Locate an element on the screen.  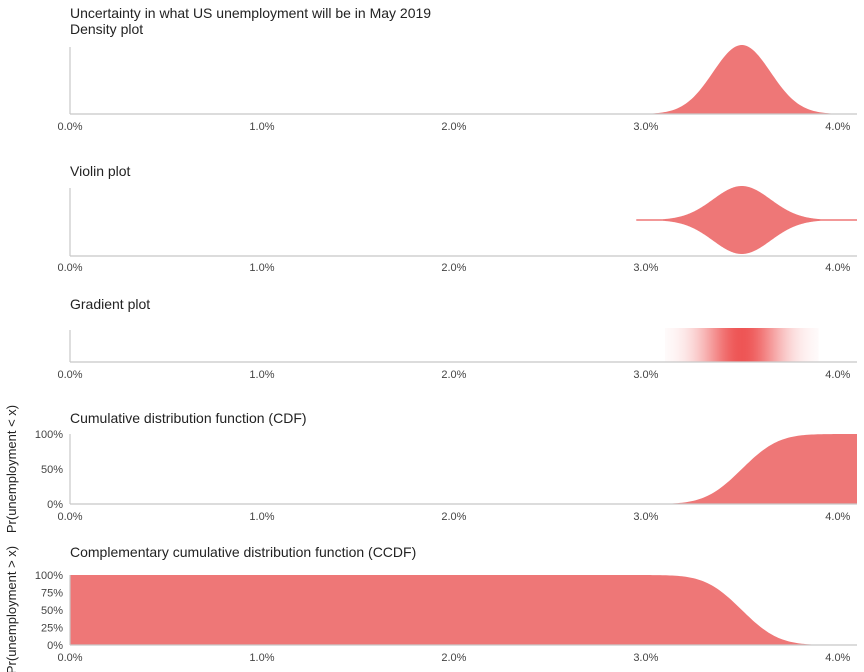
ccdf-plot-area: 0% 25% 50% 75% 100% 0.0% 1.0% 2.0% 3.0% 4.0% is located at coordinates (446, 617).